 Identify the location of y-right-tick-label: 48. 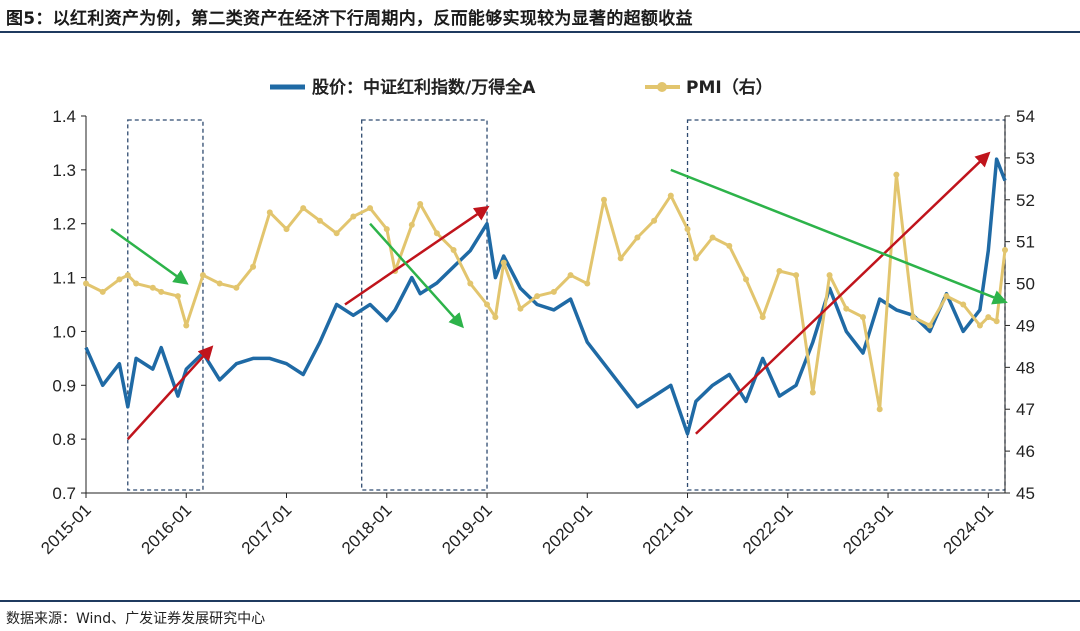
(1025, 367).